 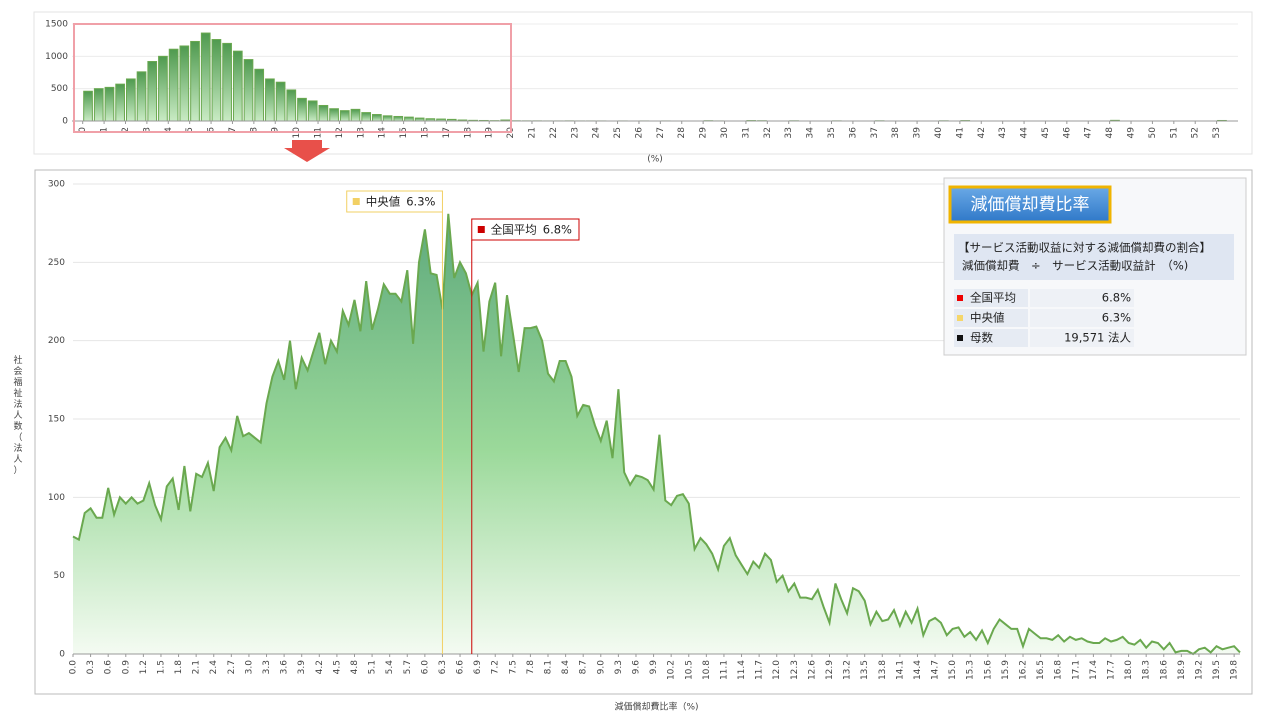 What do you see at coordinates (267, 667) in the screenshot?
I see `x-tick-label: 3.3` at bounding box center [267, 667].